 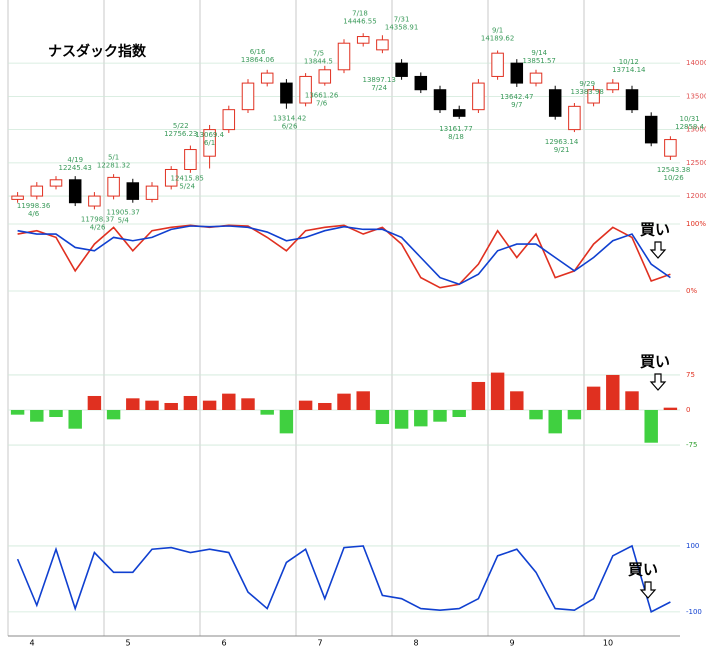 What do you see at coordinates (587, 84) in the screenshot?
I see `annotation-date: 9/29` at bounding box center [587, 84].